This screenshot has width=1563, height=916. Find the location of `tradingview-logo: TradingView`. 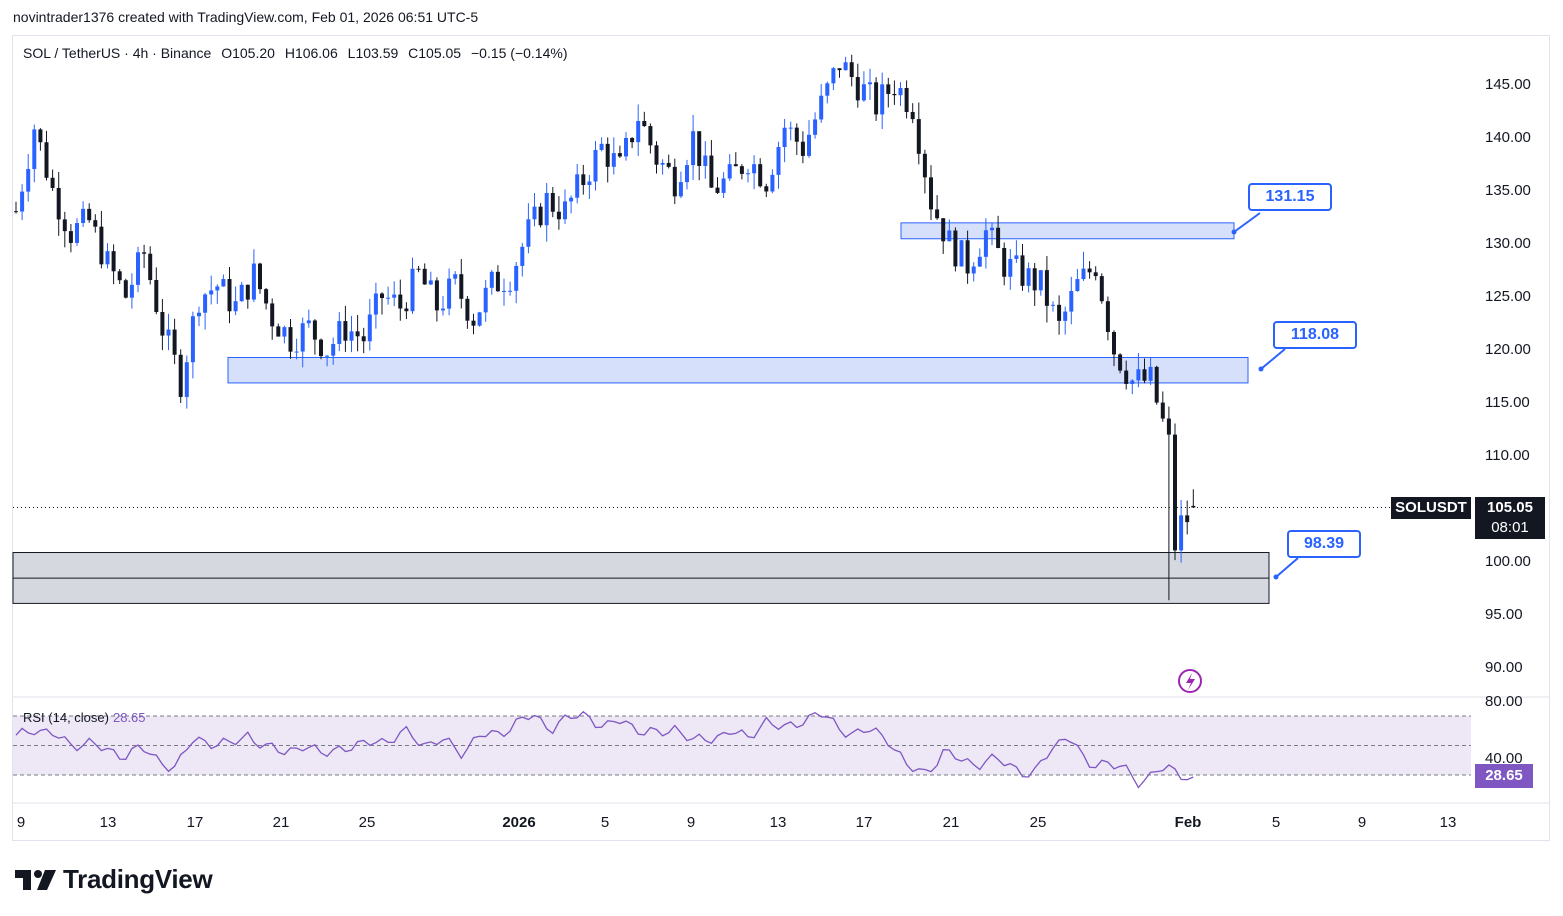

tradingview-logo: TradingView is located at coordinates (114, 879).